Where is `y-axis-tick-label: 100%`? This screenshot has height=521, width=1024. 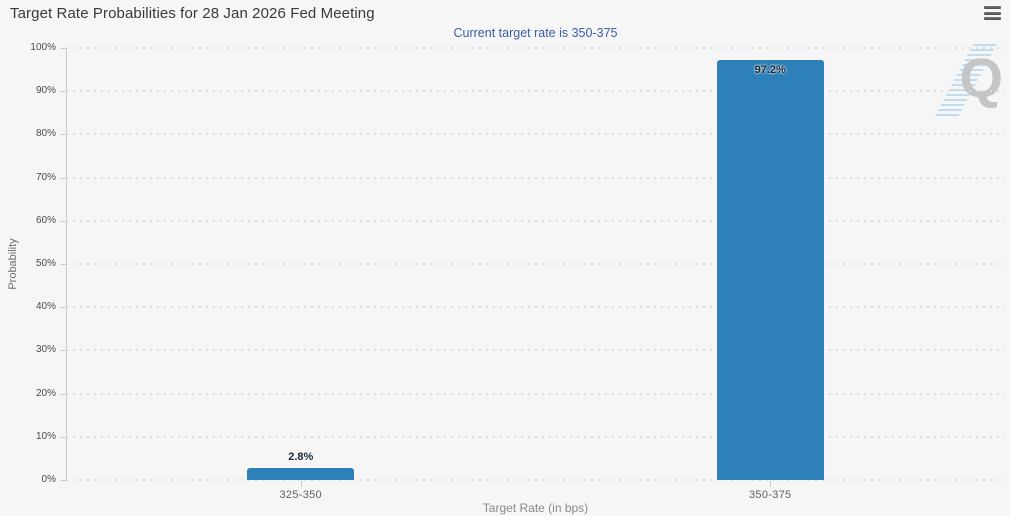
y-axis-tick-label: 100% is located at coordinates (43, 47).